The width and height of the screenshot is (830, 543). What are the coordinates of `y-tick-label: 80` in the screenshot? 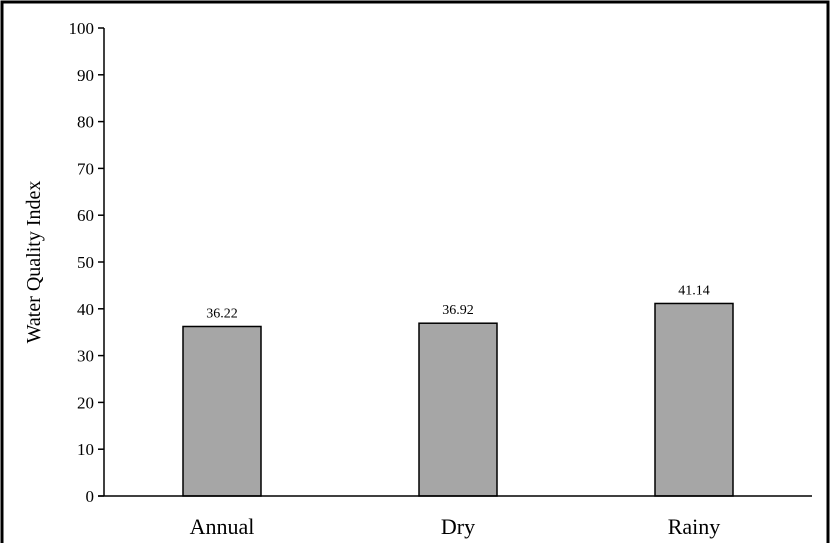 It's located at (85, 122).